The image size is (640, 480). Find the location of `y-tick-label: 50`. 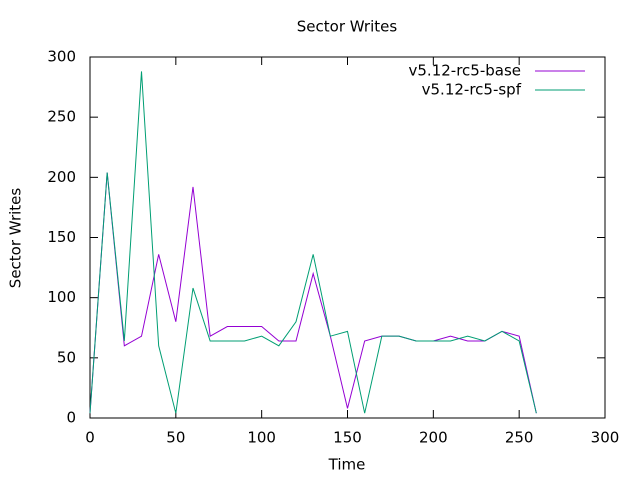

y-tick-label: 50 is located at coordinates (66, 357).